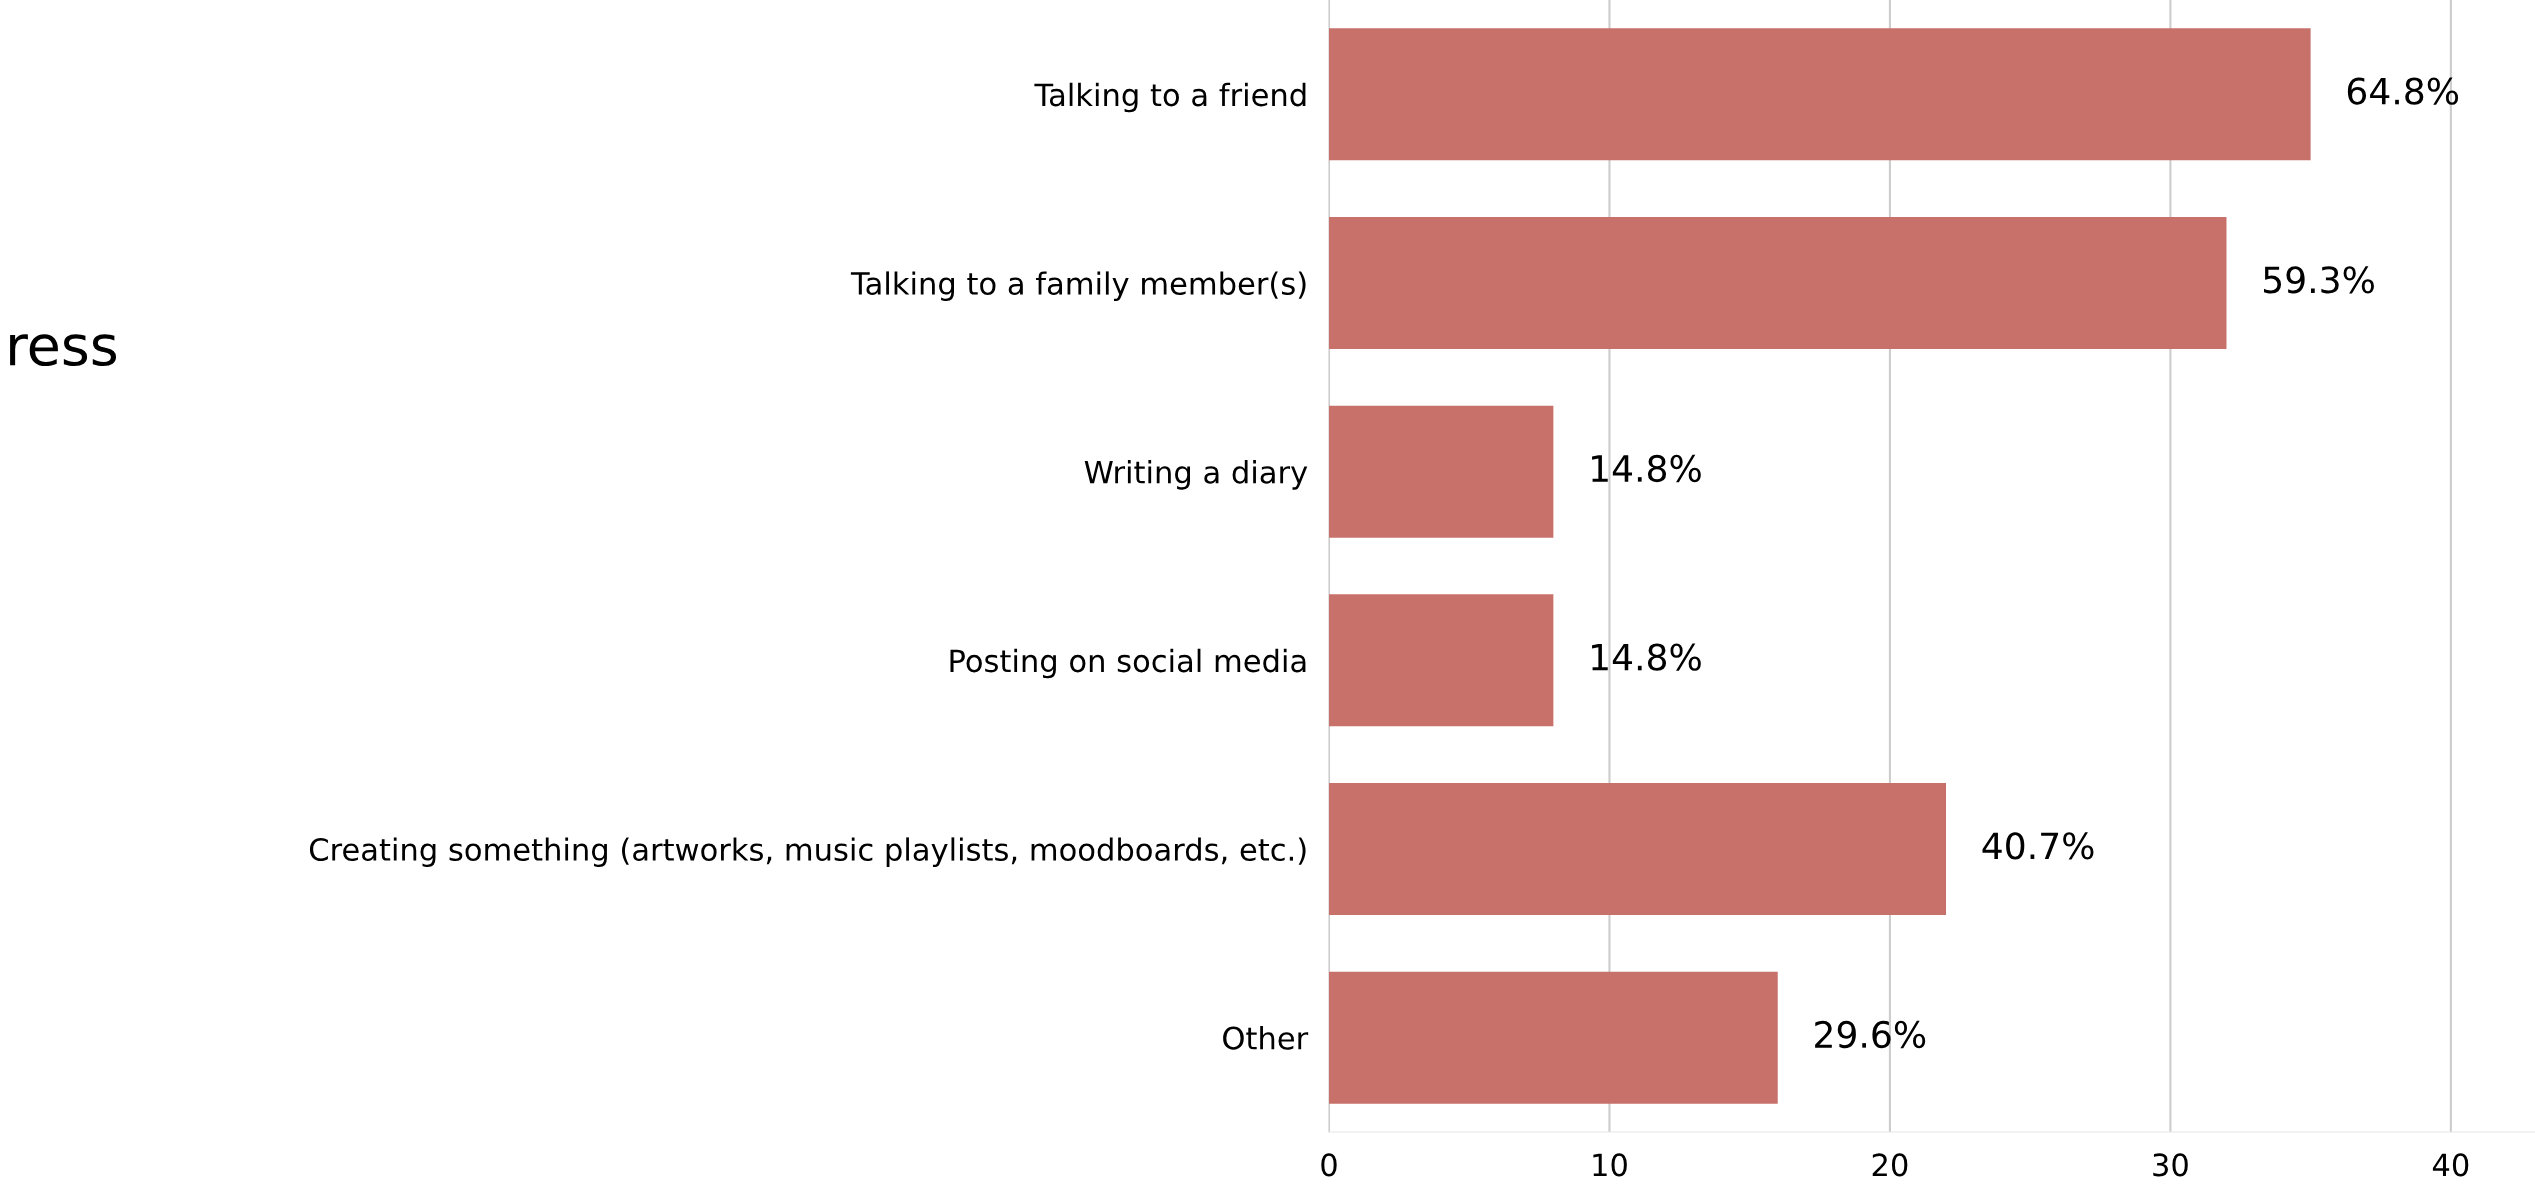 Image resolution: width=2535 pixels, height=1202 pixels. Describe the element at coordinates (1266, 1038) in the screenshot. I see `y-tick-label: Other` at that location.